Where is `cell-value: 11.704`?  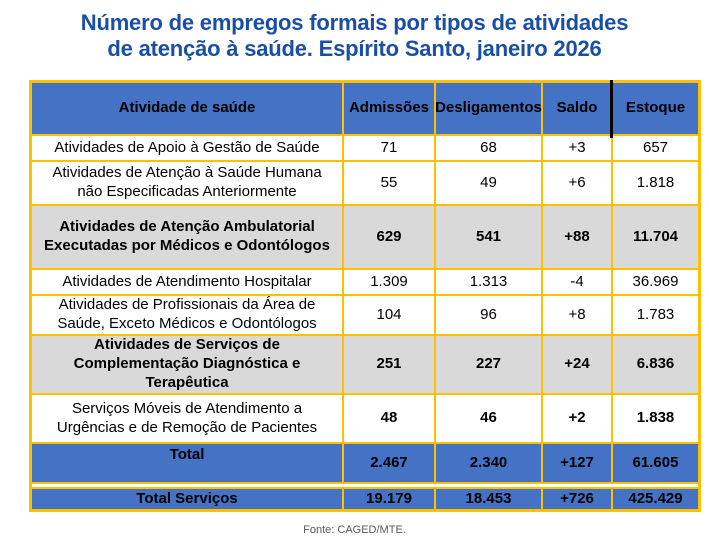 cell-value: 11.704 is located at coordinates (655, 237).